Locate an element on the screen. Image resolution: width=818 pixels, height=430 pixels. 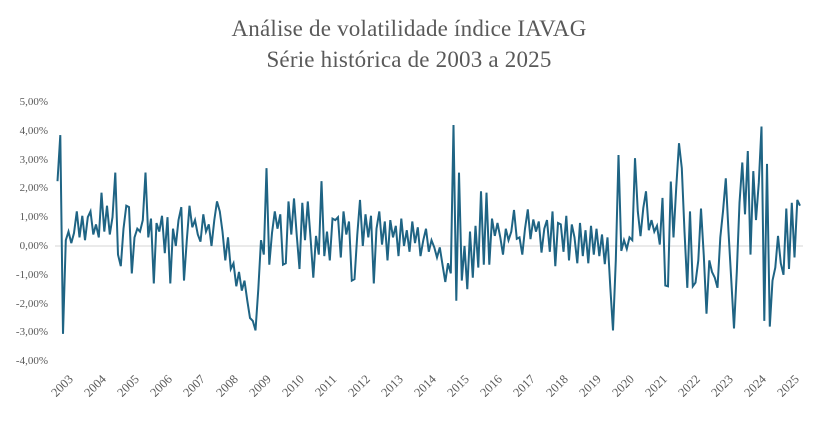
y-axis-tick-label: 4,00% is located at coordinates (33, 130).